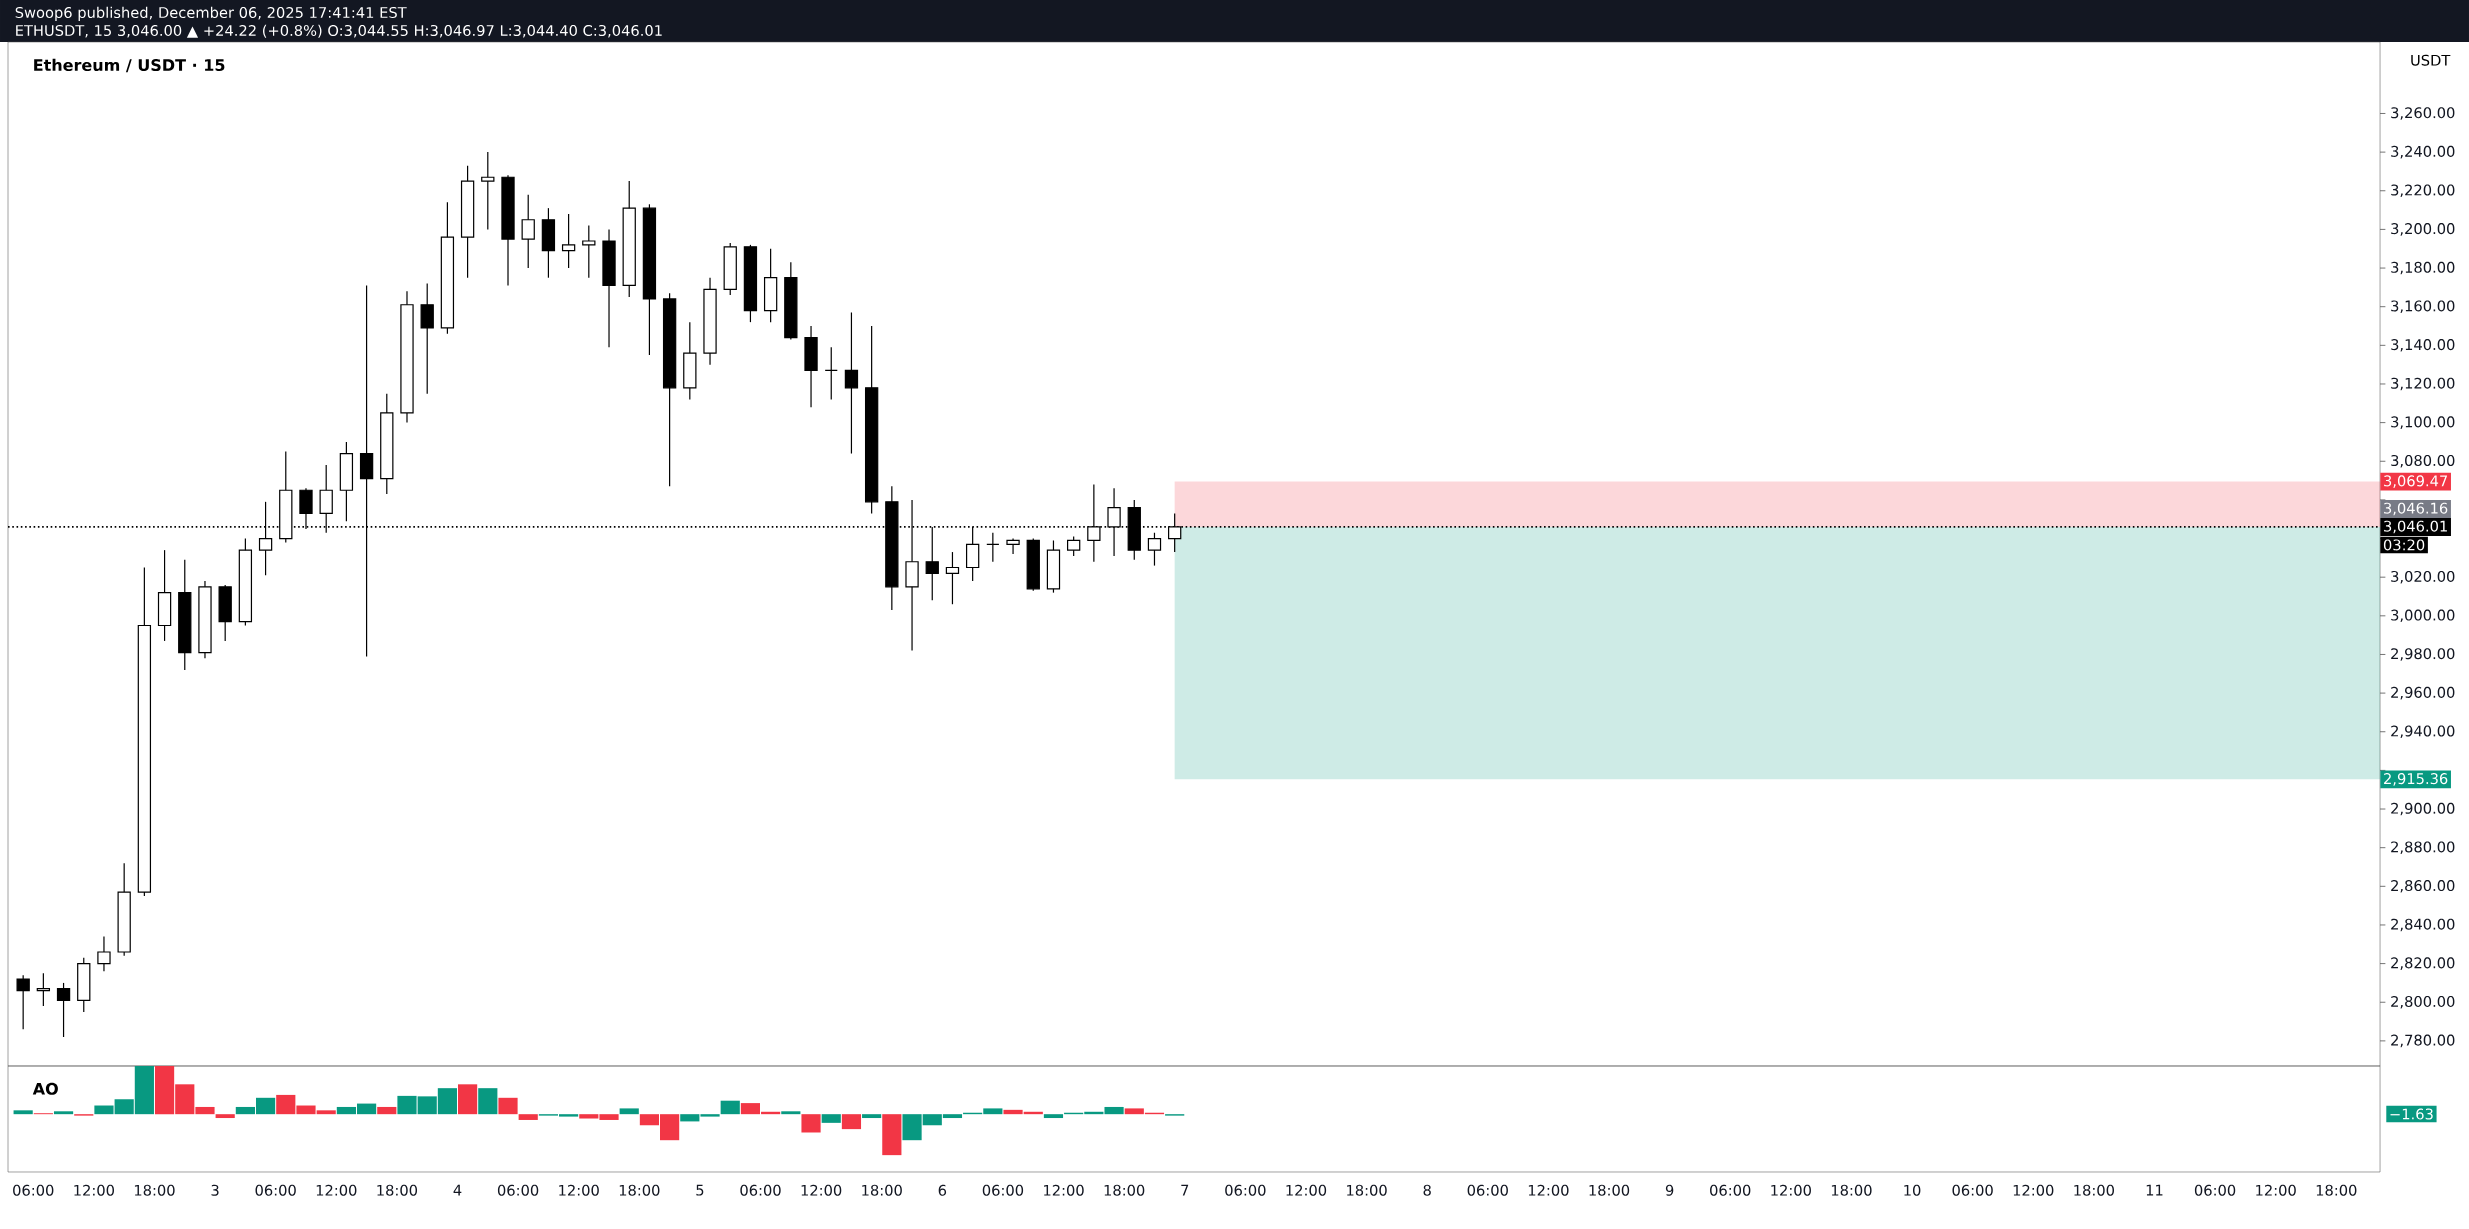 This screenshot has height=1229, width=2469. What do you see at coordinates (2416, 779) in the screenshot?
I see `band-label: 2,915.36` at bounding box center [2416, 779].